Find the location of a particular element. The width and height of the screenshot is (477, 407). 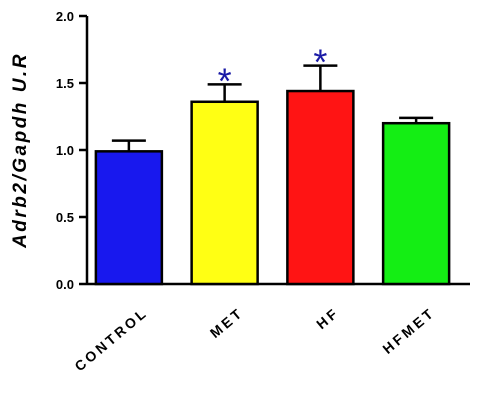

bar-hf is located at coordinates (320, 187).